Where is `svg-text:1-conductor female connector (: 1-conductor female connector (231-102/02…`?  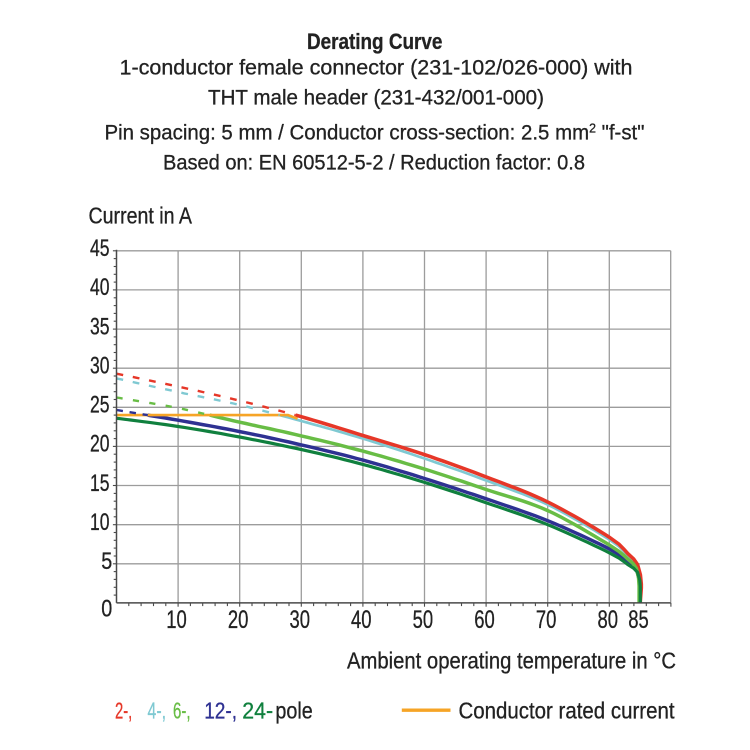 svg-text:1-conductor female connector (: 1-conductor female connector (231-102/02… is located at coordinates (376, 68).